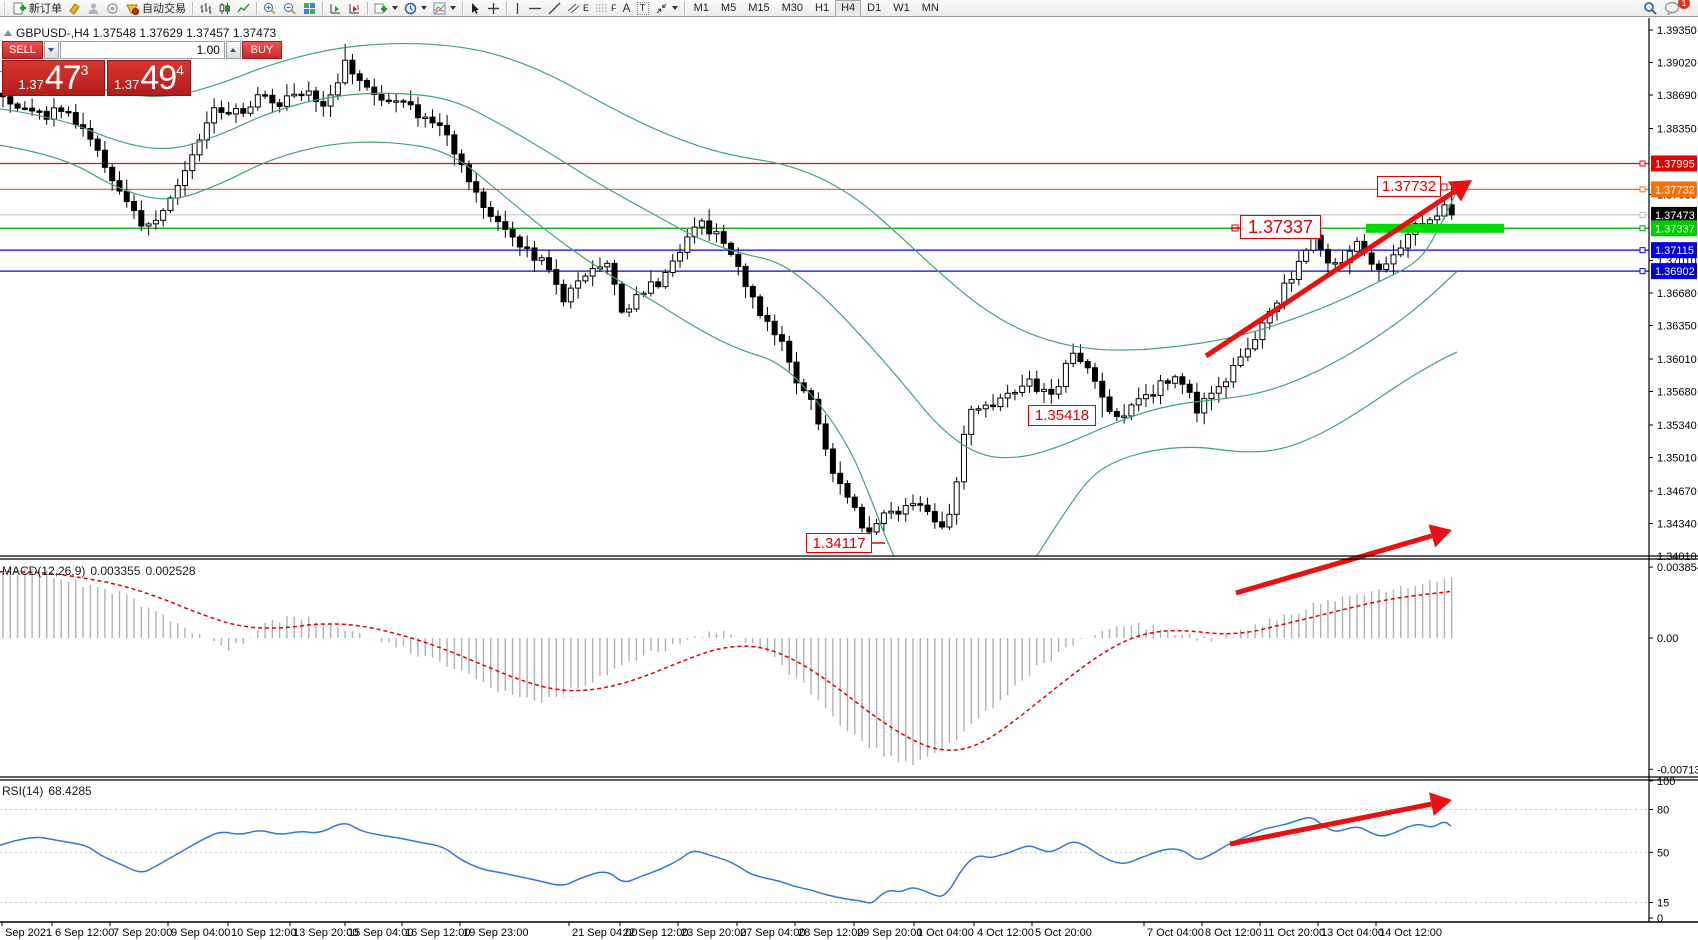 Image resolution: width=1698 pixels, height=940 pixels. I want to click on svg-text: 1.38690, so click(1677, 96).